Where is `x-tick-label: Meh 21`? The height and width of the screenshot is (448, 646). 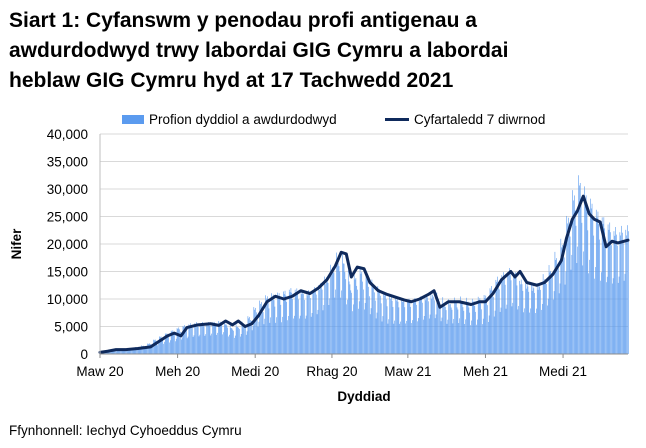 x-tick-label: Meh 21 is located at coordinates (485, 371).